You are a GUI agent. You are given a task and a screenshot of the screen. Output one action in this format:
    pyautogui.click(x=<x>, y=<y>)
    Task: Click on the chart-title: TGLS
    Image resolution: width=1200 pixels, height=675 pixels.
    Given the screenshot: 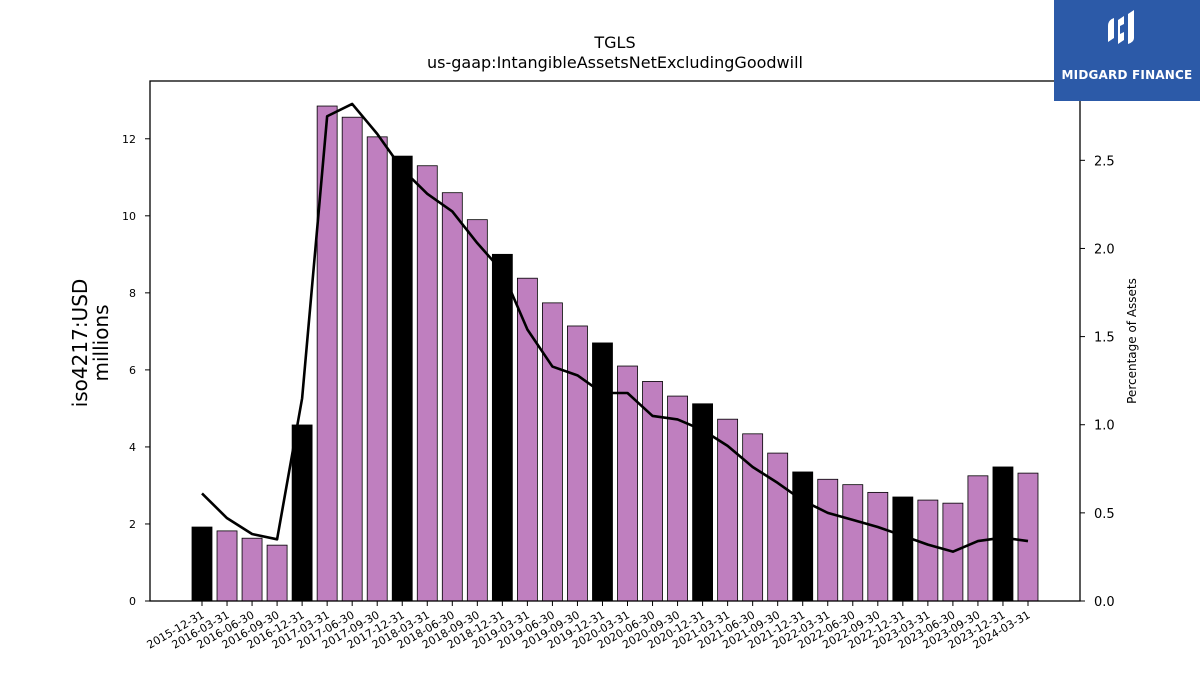 What is the action you would take?
    pyautogui.click(x=614, y=42)
    